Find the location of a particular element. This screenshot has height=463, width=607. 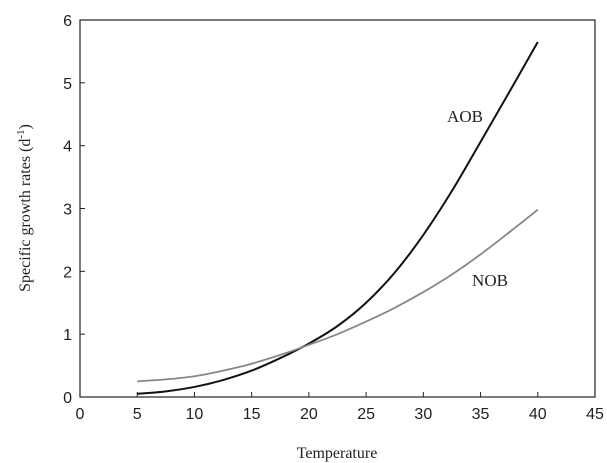

y-axis-title: Specific growth rates (d-1) is located at coordinates (24, 208).